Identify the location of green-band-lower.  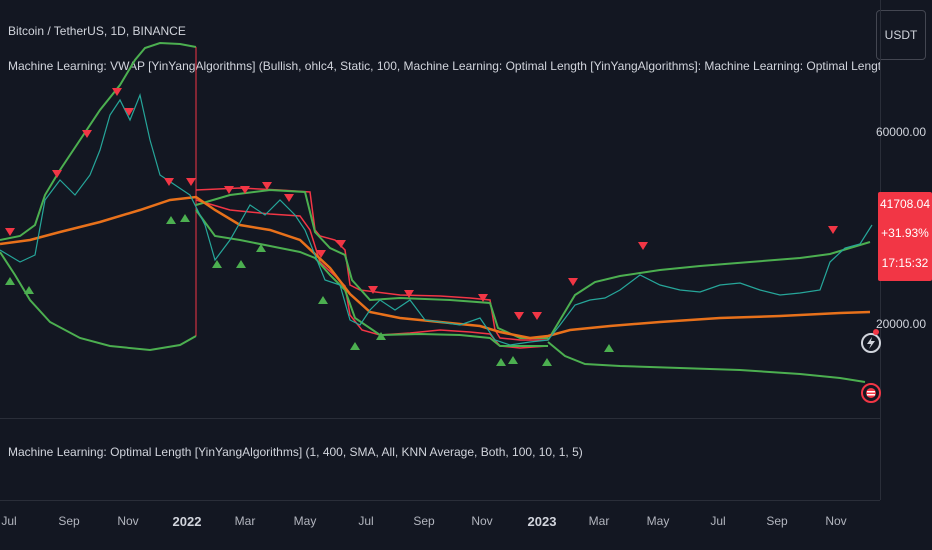
(371, 278).